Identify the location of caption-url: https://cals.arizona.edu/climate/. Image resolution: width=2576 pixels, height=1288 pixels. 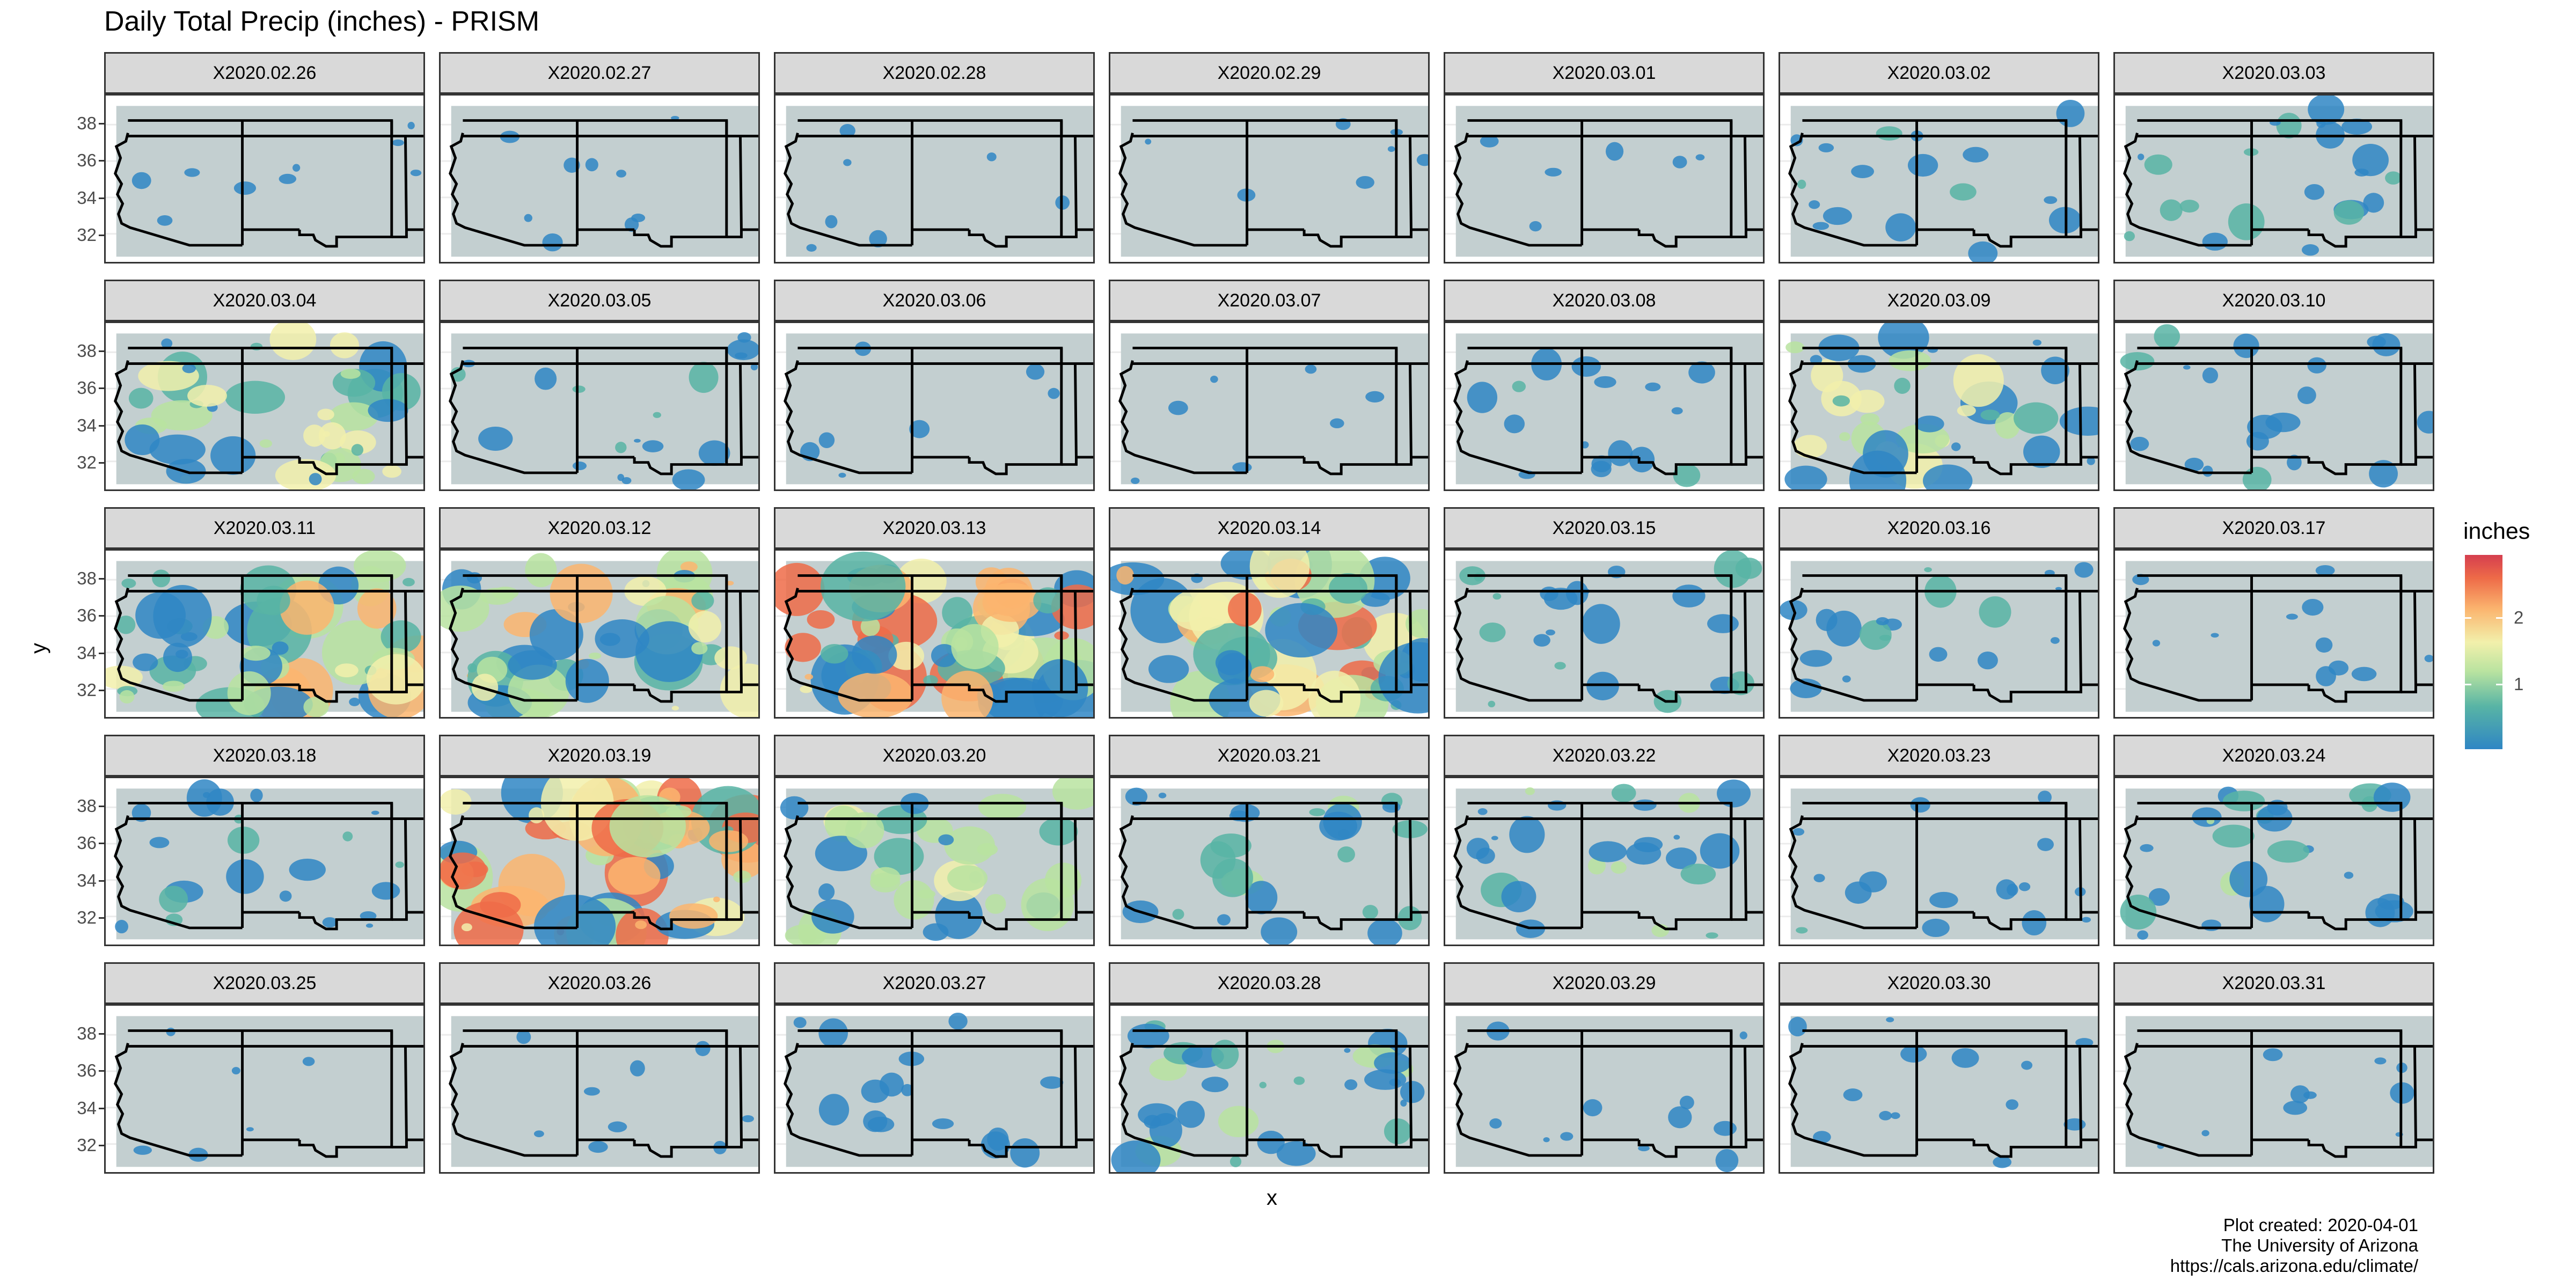
(2294, 1266).